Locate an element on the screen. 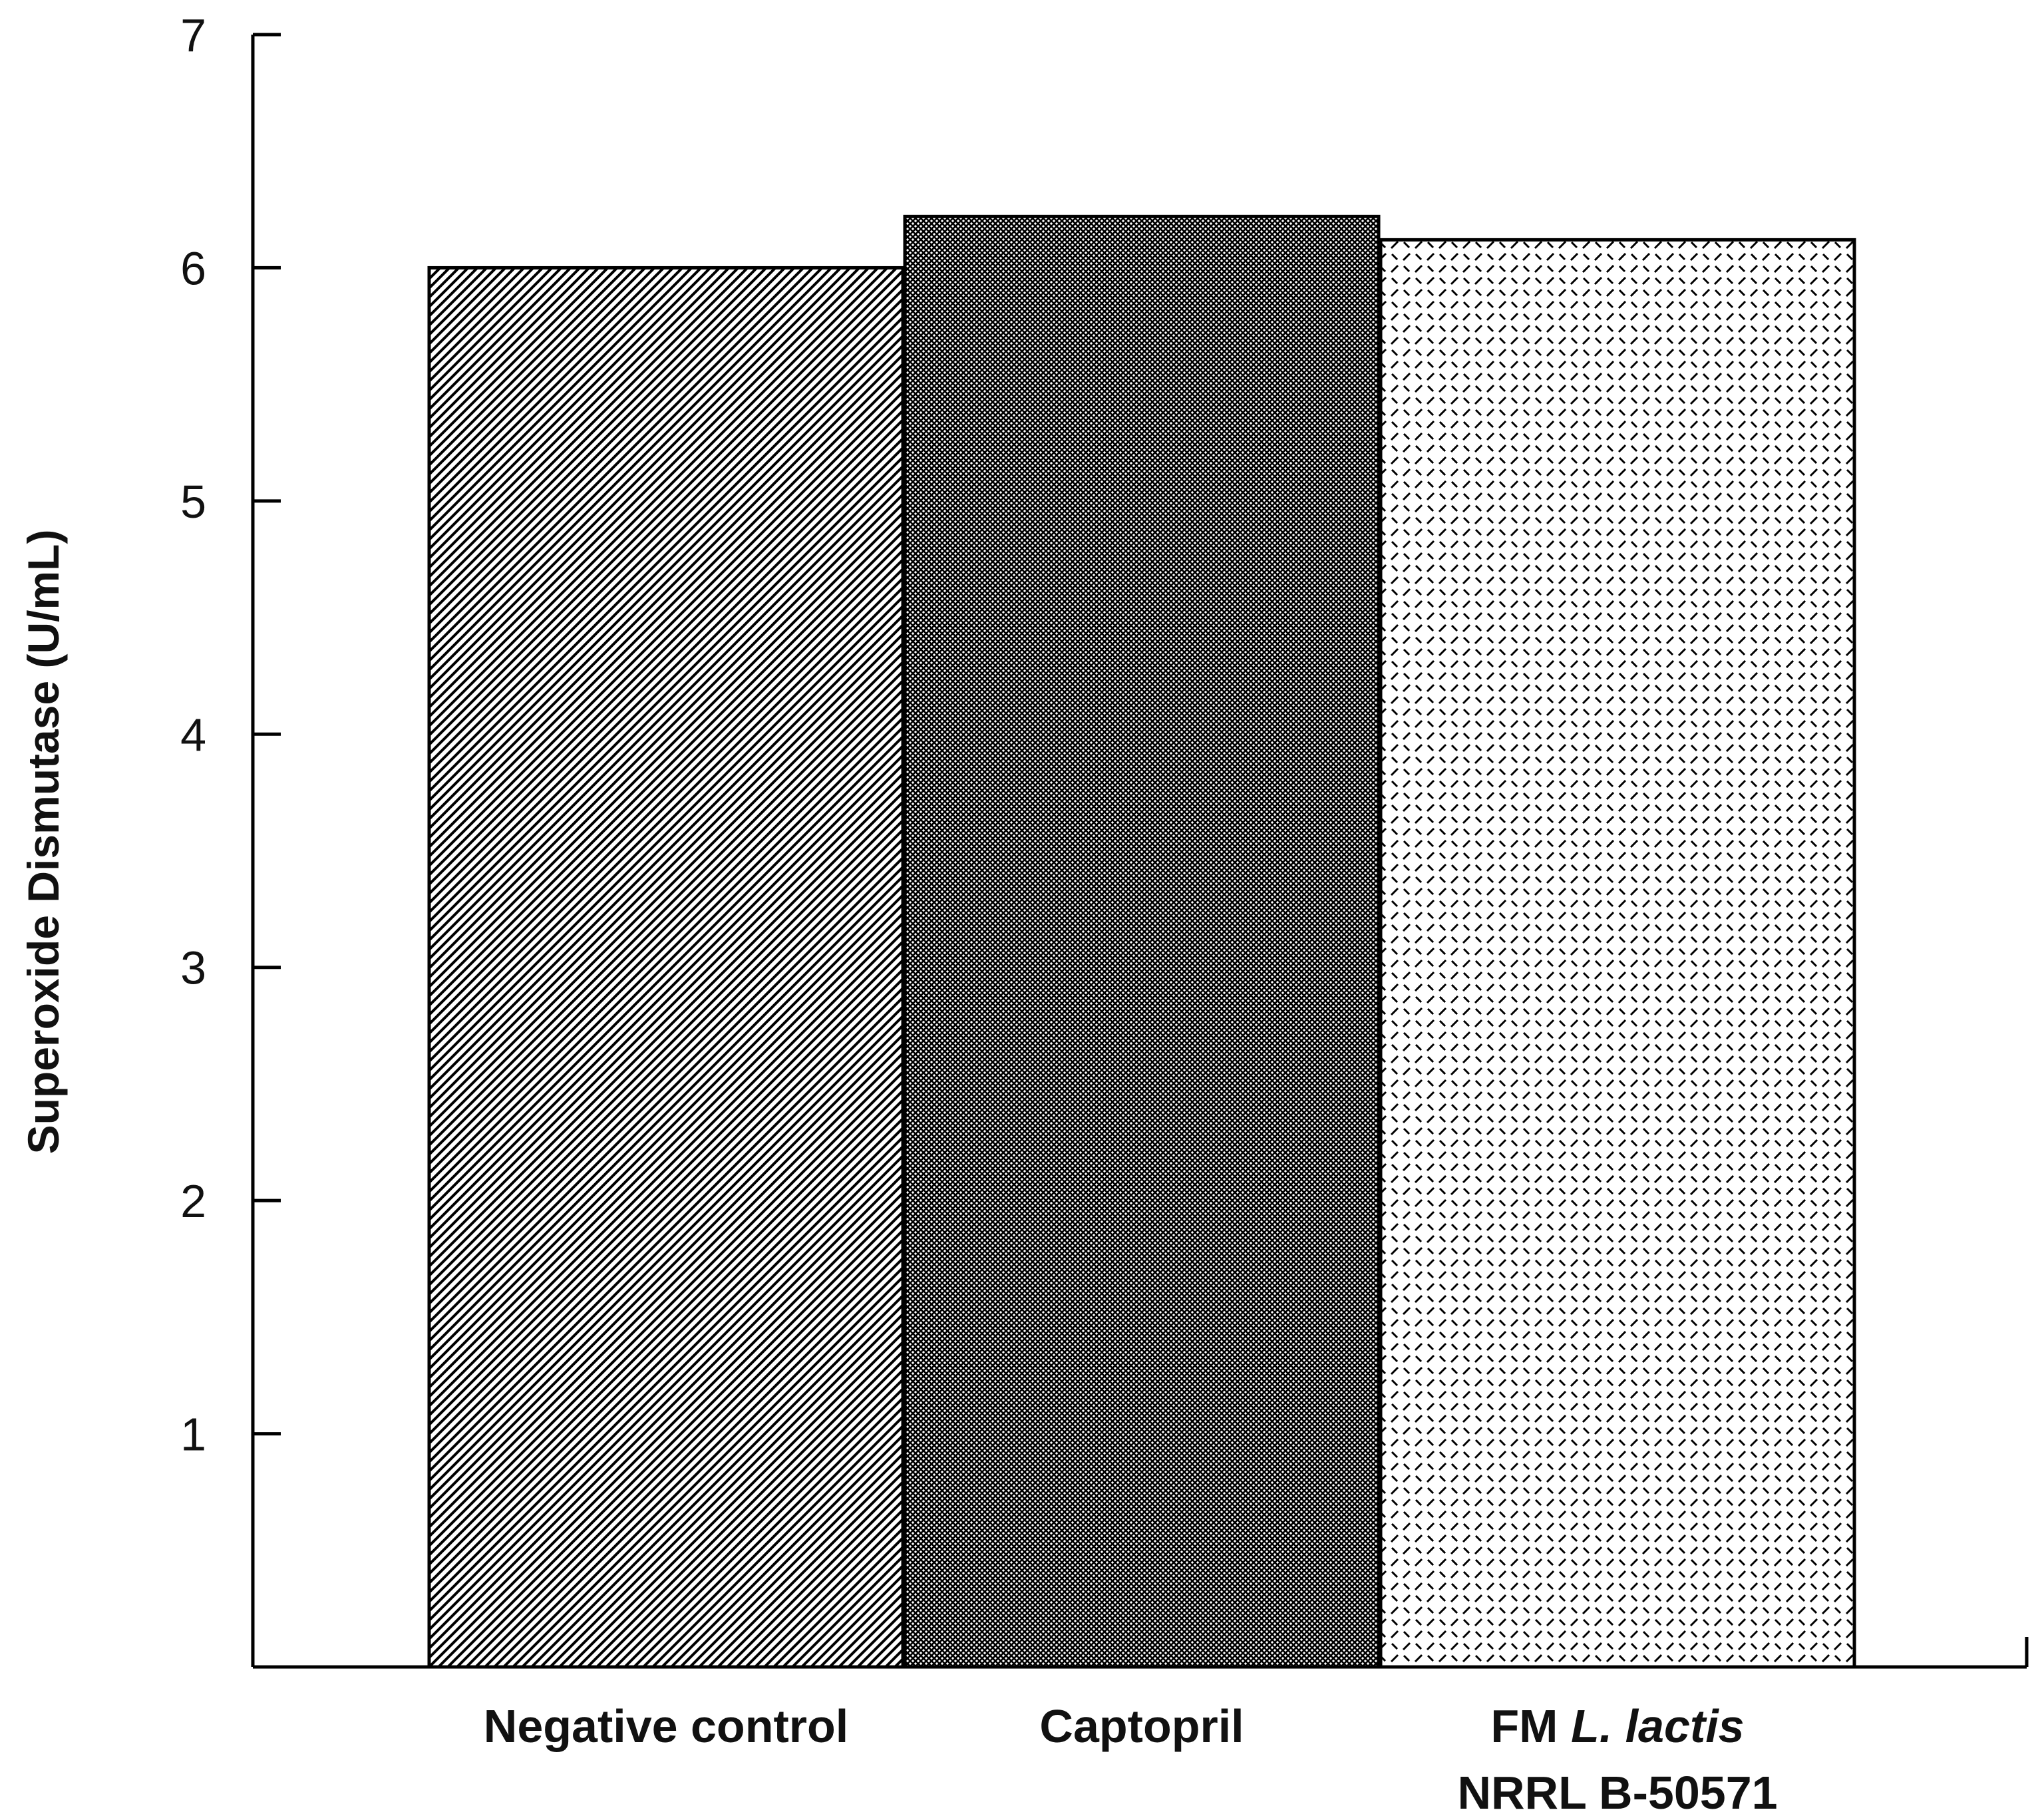  category-label: FM L. lactis is located at coordinates (1617, 1726).